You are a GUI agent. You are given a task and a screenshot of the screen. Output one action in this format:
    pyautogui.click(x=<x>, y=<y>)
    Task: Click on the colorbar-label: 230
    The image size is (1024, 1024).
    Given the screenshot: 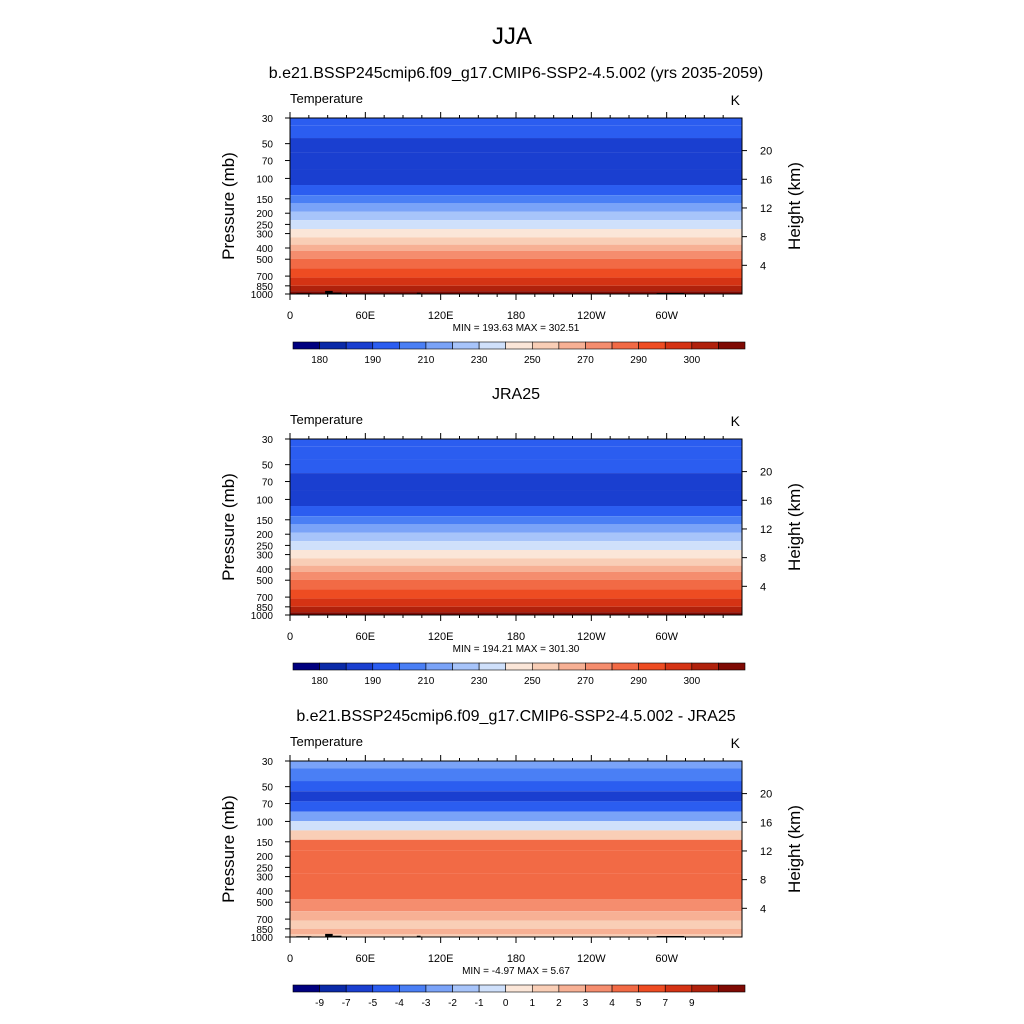 What is the action you would take?
    pyautogui.click(x=479, y=681)
    